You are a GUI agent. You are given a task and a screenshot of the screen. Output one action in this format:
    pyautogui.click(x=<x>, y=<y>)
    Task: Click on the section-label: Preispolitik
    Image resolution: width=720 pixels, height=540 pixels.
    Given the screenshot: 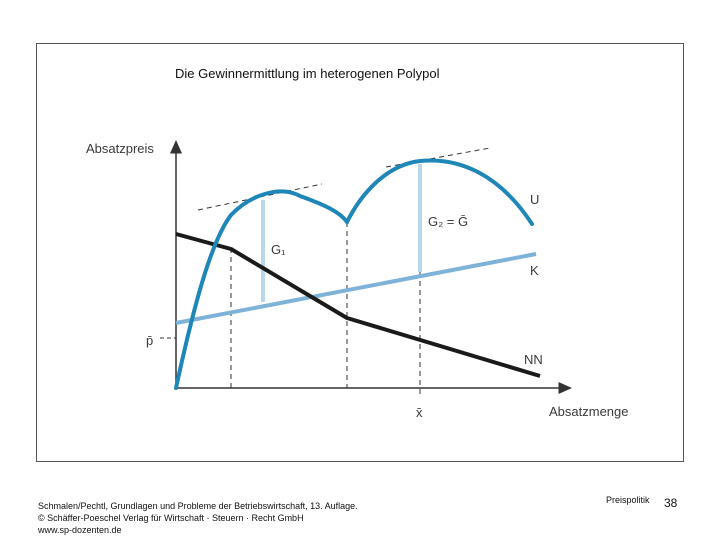 What is the action you would take?
    pyautogui.click(x=628, y=500)
    